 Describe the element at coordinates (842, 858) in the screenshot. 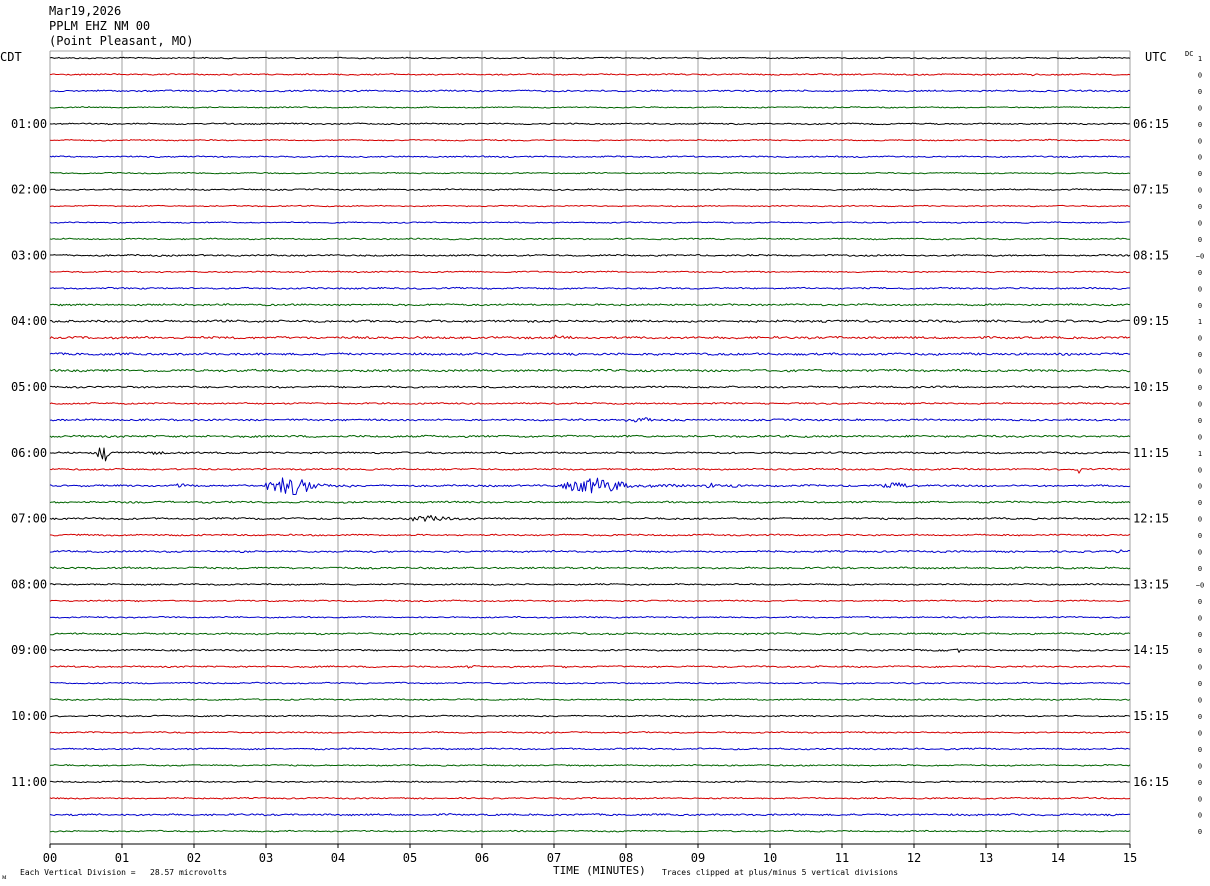

I see `x-tick-label: 11` at that location.